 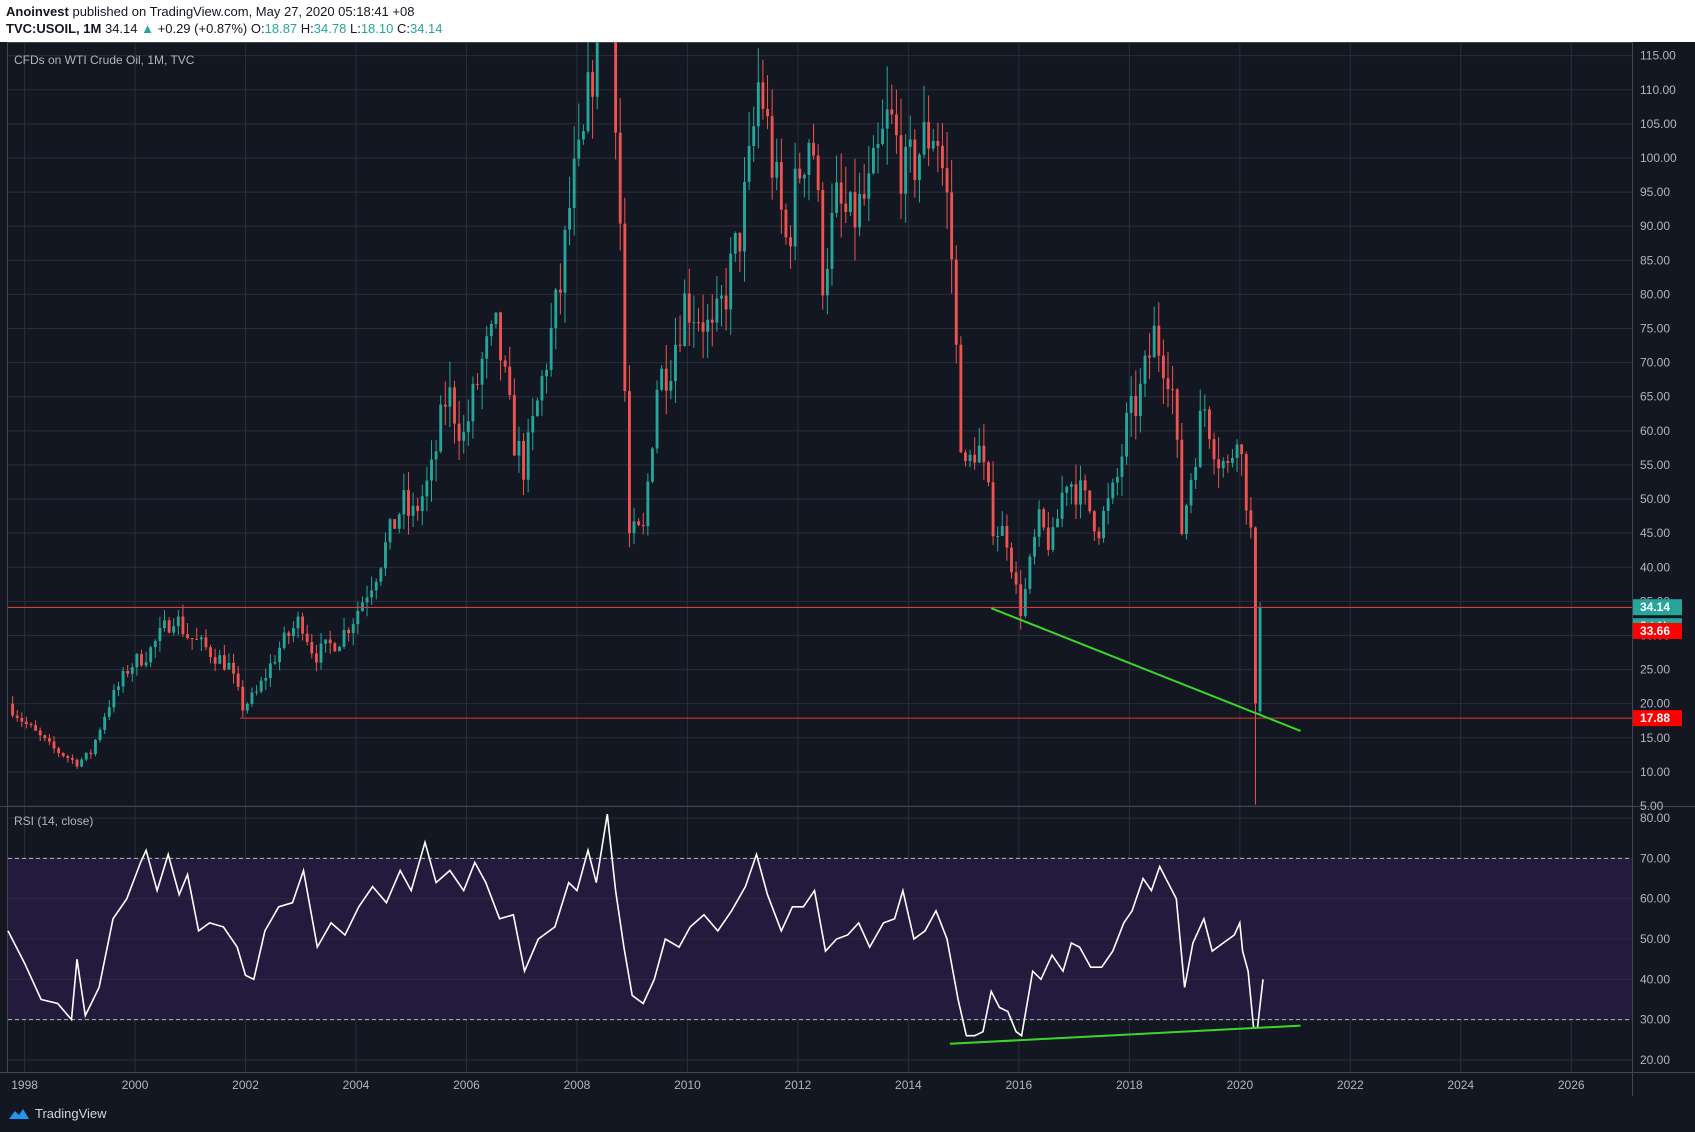 I want to click on time-tick-label: 2024, so click(x=1460, y=1085).